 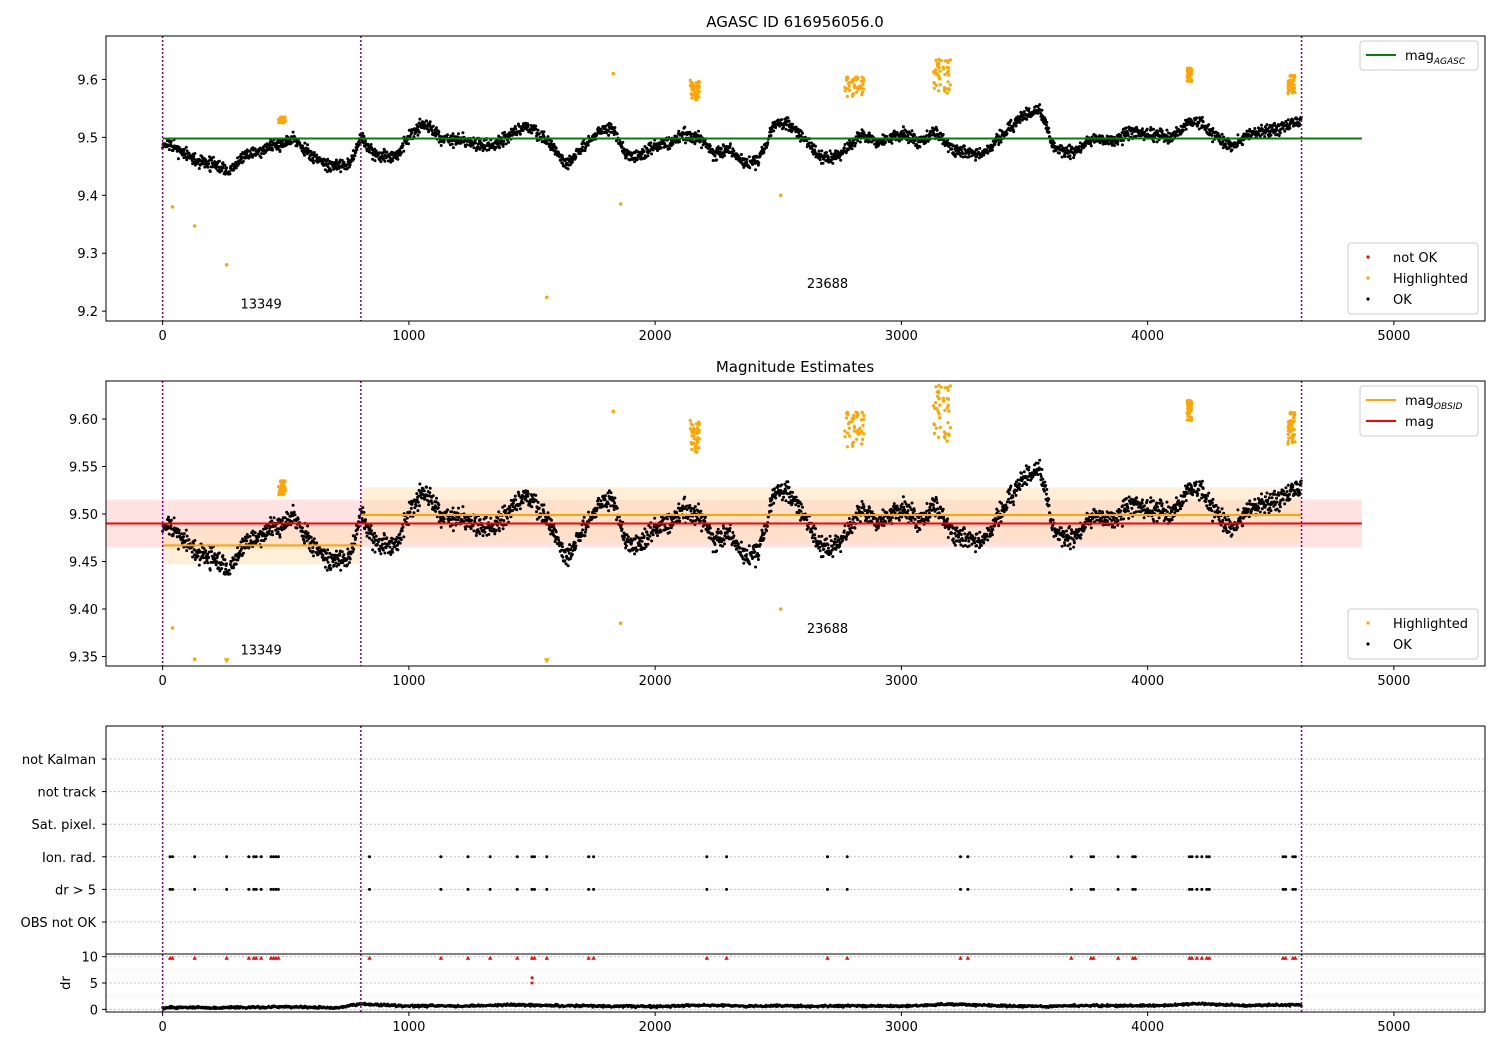 What do you see at coordinates (901, 336) in the screenshot?
I see `panel1-xtick-label-3: 3000` at bounding box center [901, 336].